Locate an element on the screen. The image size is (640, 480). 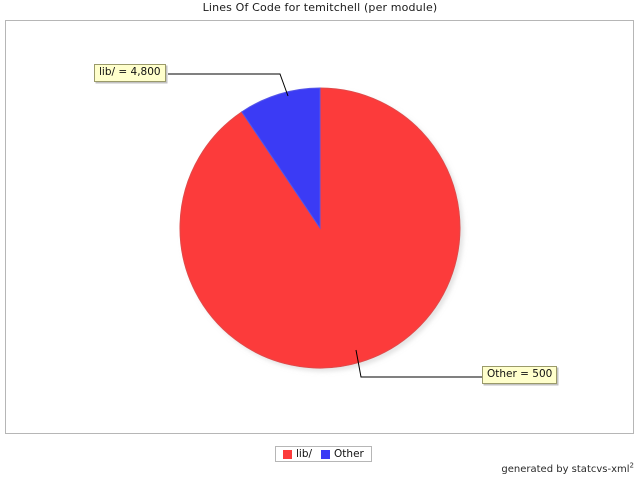
pie-label-lib: lib/ = 4,800 is located at coordinates (130, 73).